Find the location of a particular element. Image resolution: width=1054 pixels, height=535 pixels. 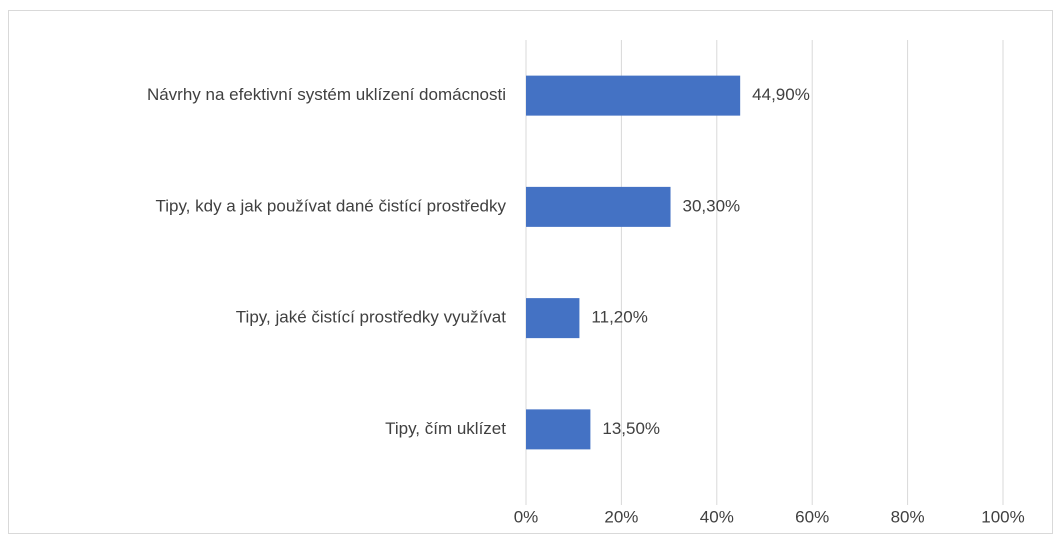

x-tick-label: 80% is located at coordinates (908, 516).